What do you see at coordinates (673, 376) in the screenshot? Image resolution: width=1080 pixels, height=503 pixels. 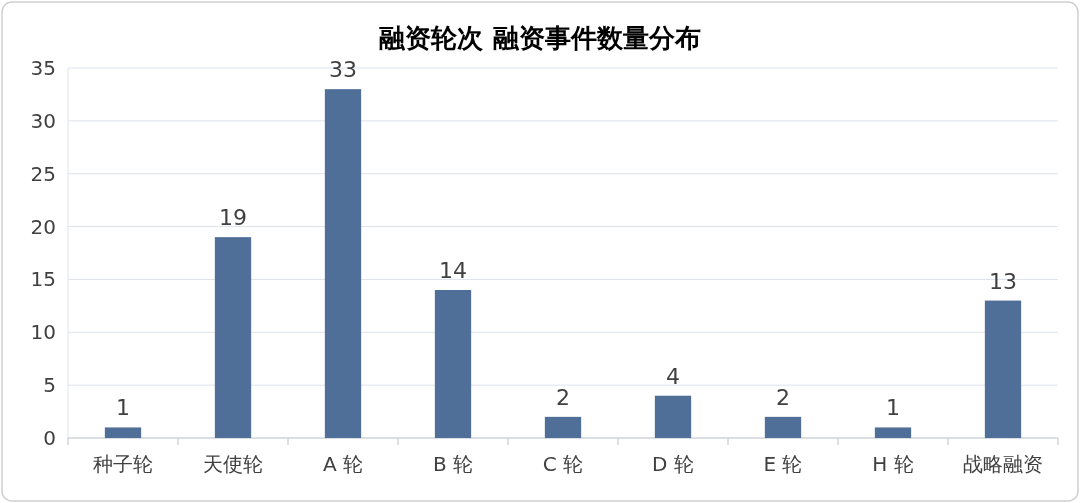 I see `data-label: 4` at bounding box center [673, 376].